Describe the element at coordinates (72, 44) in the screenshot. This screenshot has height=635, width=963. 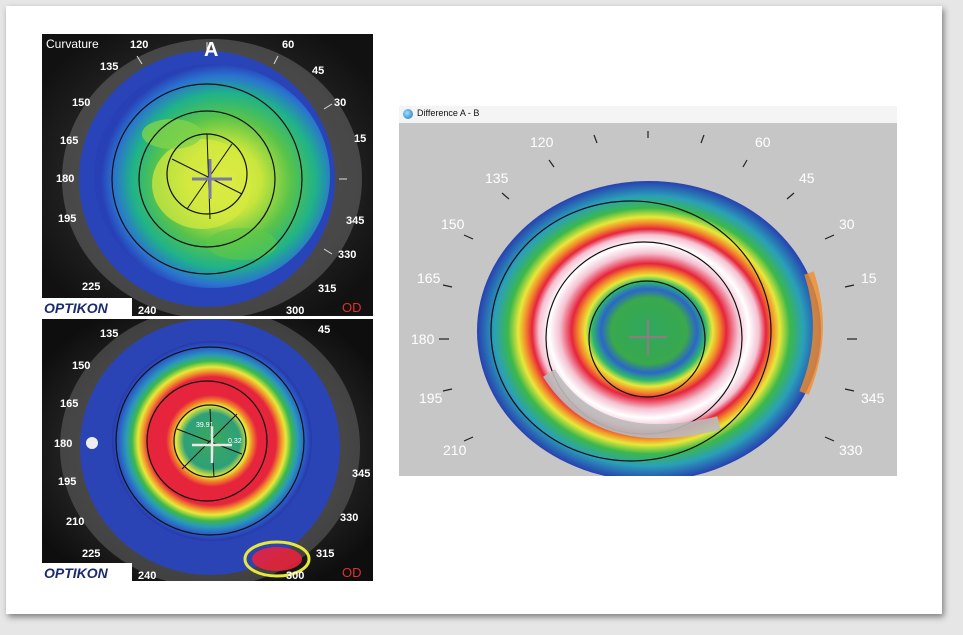
I see `map-type-label: Curvature` at that location.